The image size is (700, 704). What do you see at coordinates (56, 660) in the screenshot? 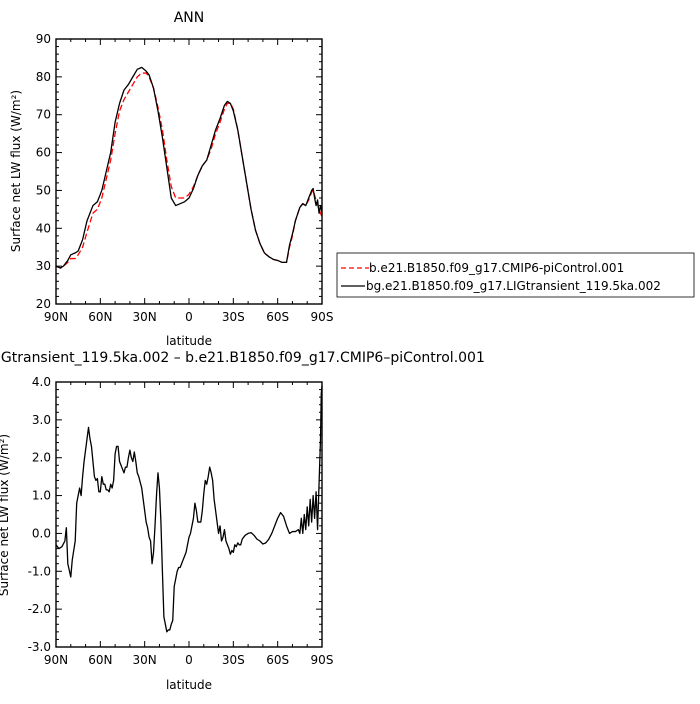
I see `bottom-x-tick-label: 90N` at bounding box center [56, 660].